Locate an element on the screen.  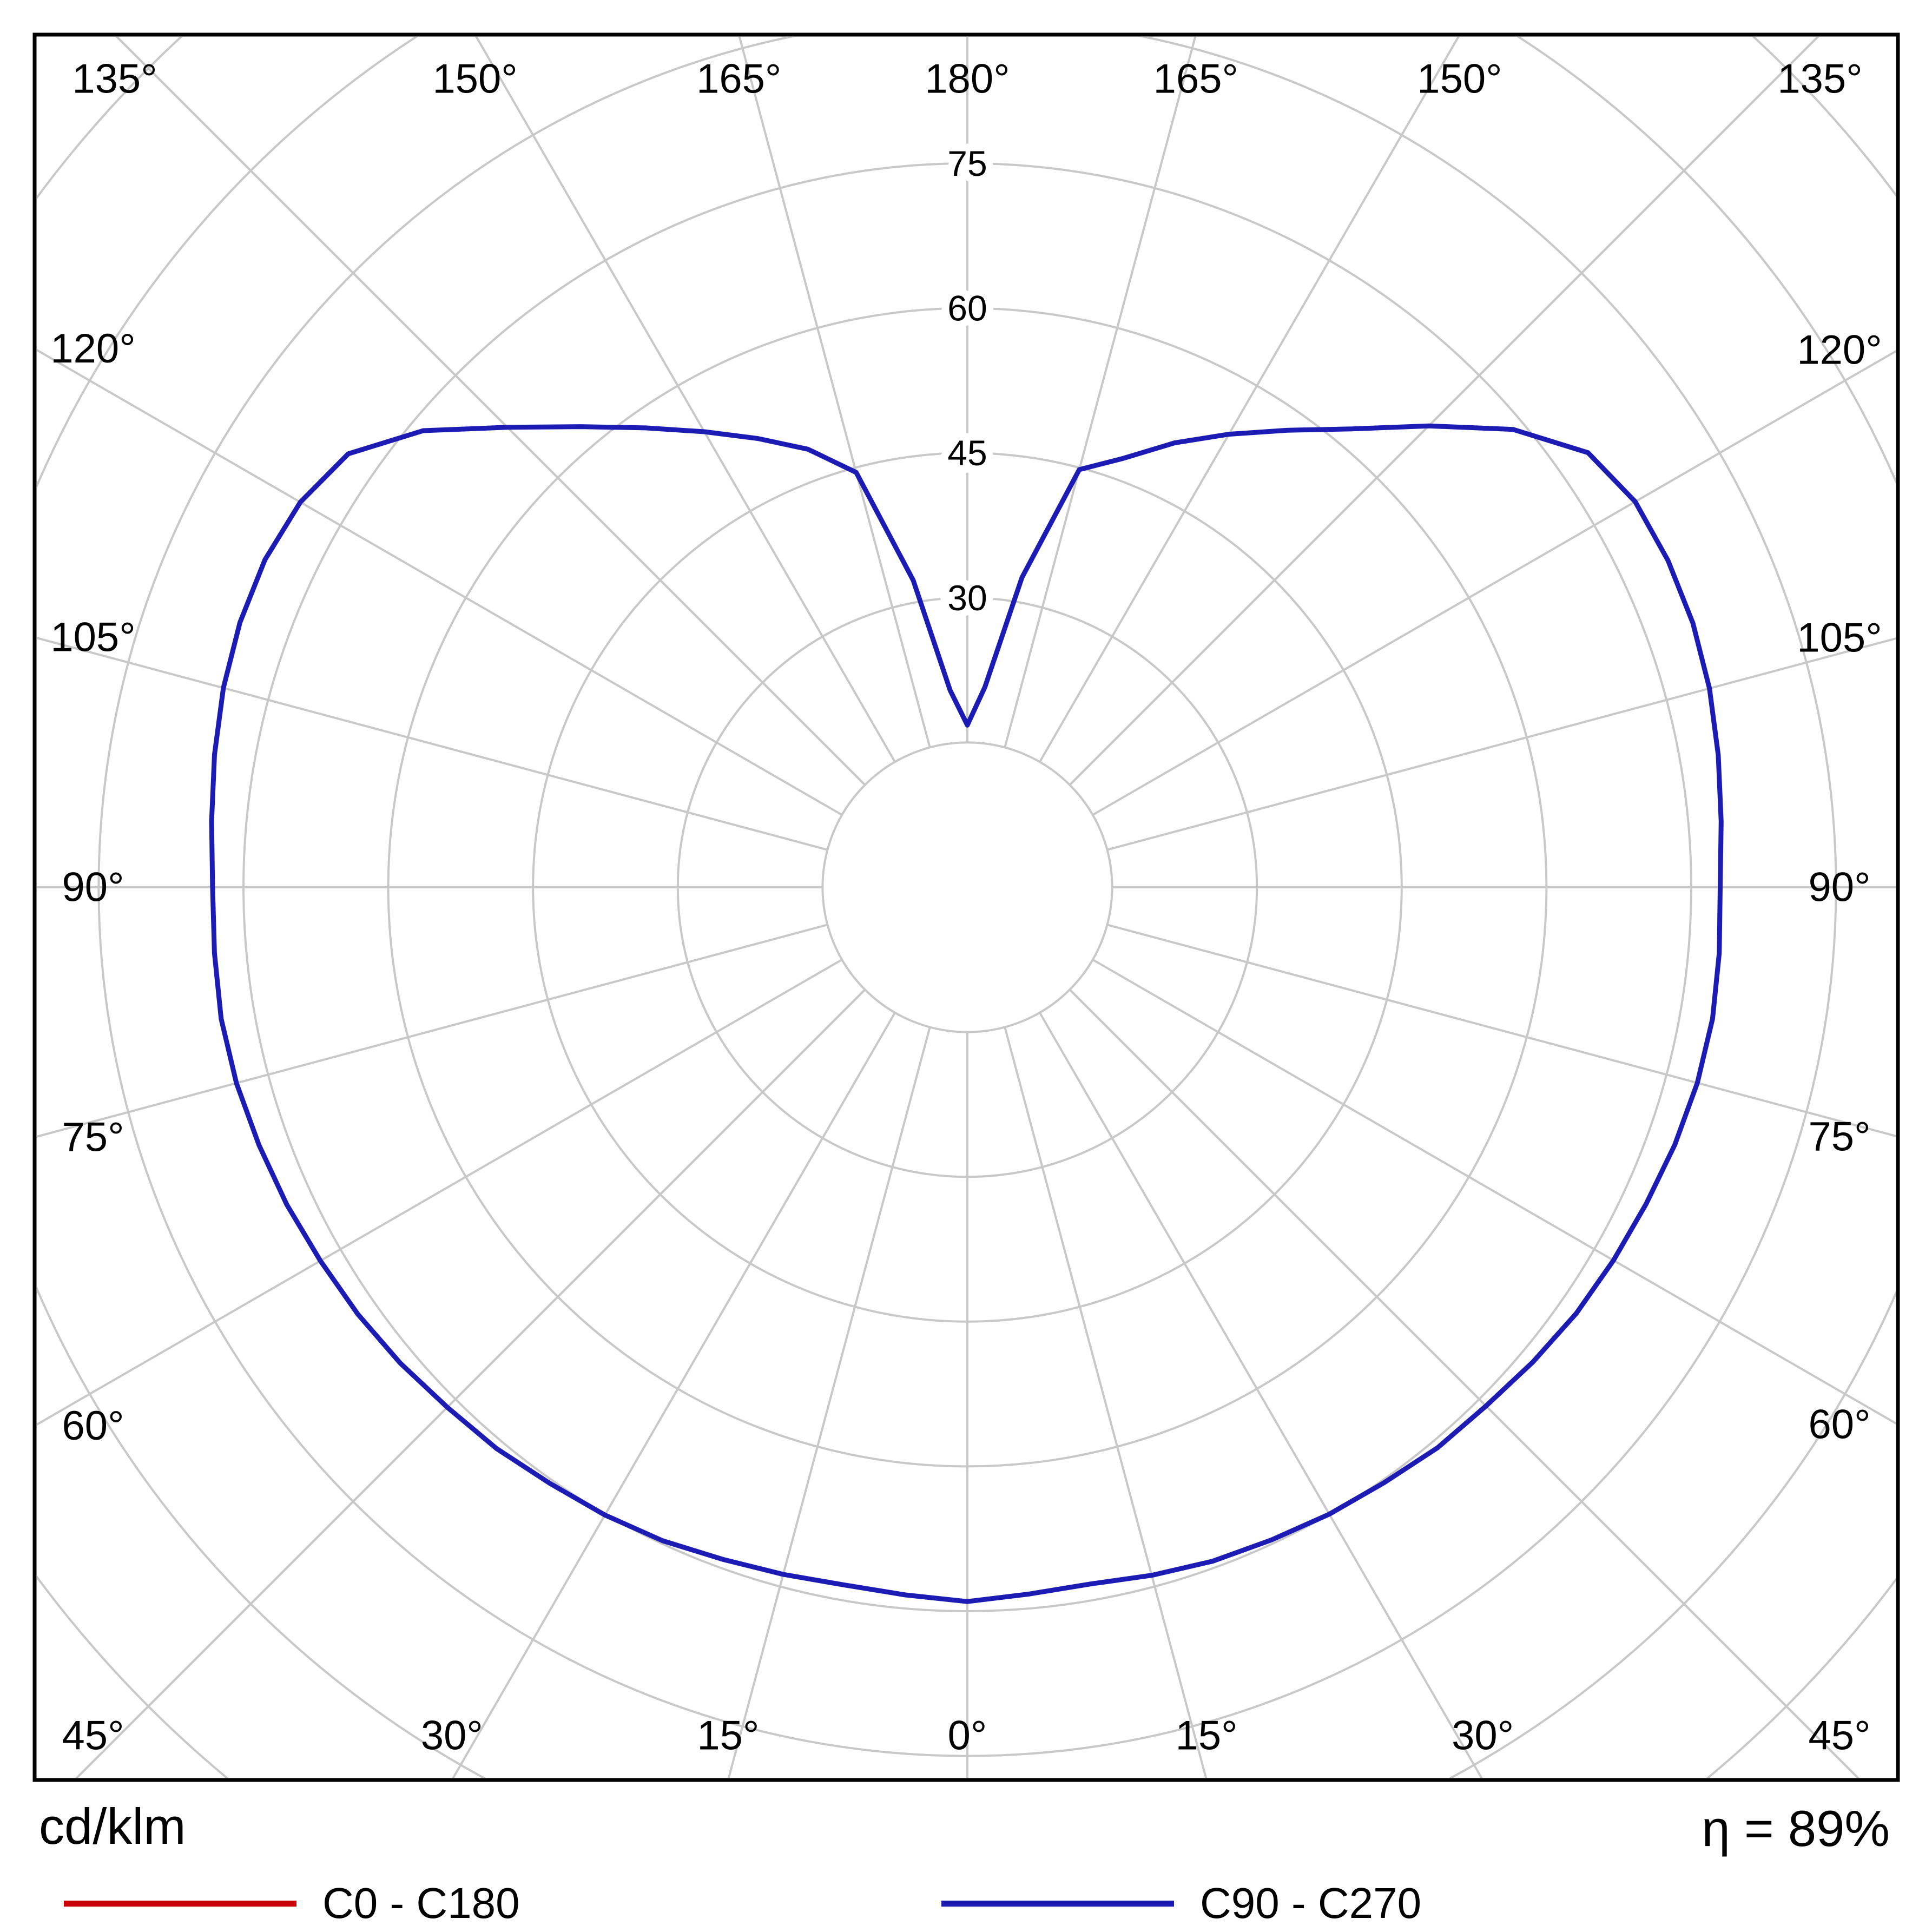
c90-c270-line-swatch is located at coordinates (1057, 1903).